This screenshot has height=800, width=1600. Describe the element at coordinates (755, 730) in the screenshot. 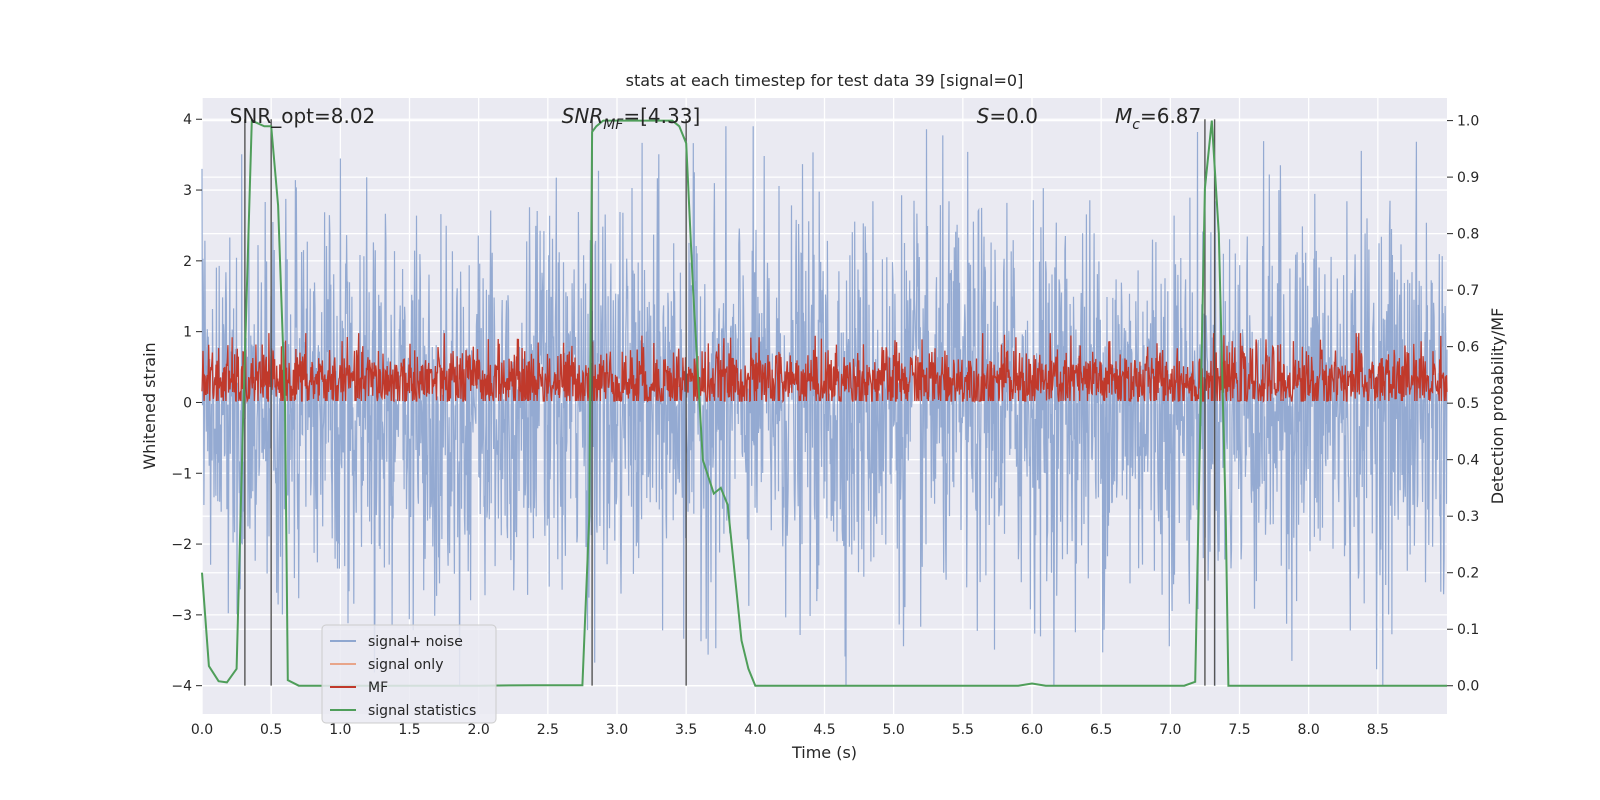

I see `x-tick-label: 4.0` at that location.